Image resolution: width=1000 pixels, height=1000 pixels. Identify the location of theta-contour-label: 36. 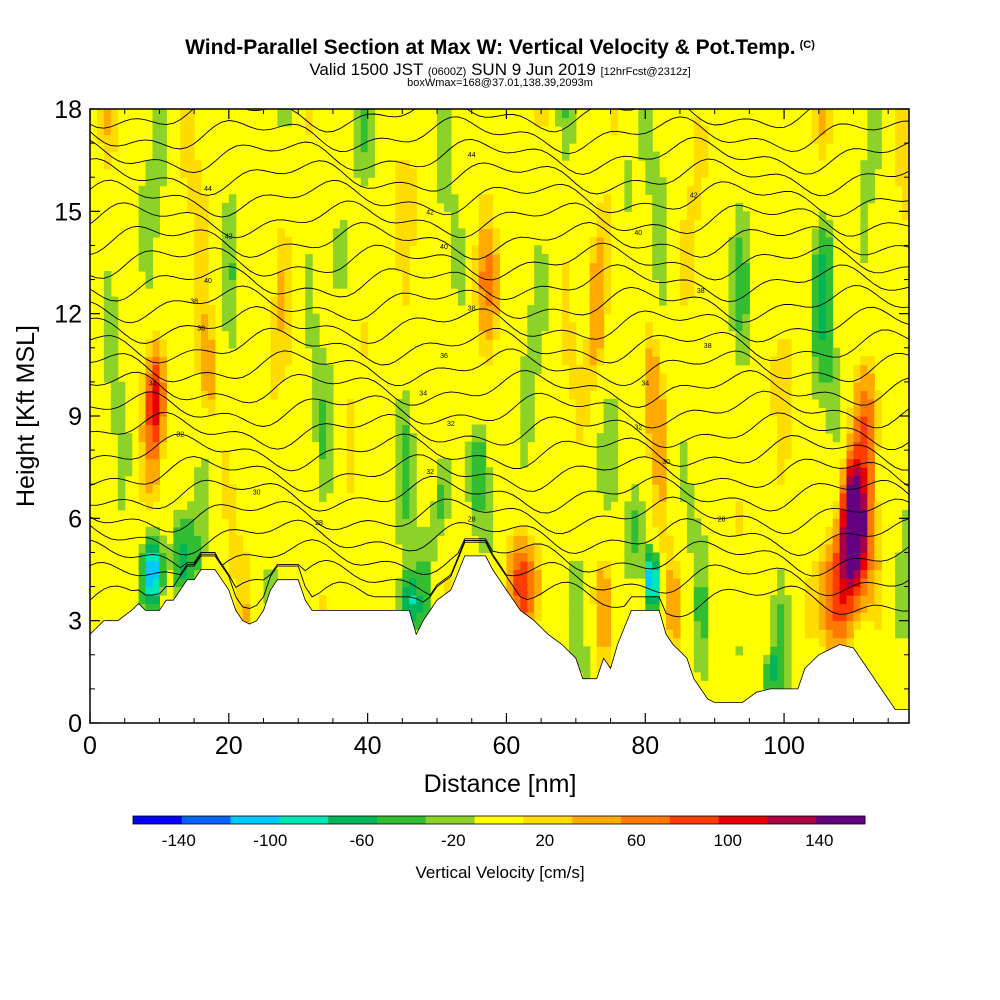
(444, 356).